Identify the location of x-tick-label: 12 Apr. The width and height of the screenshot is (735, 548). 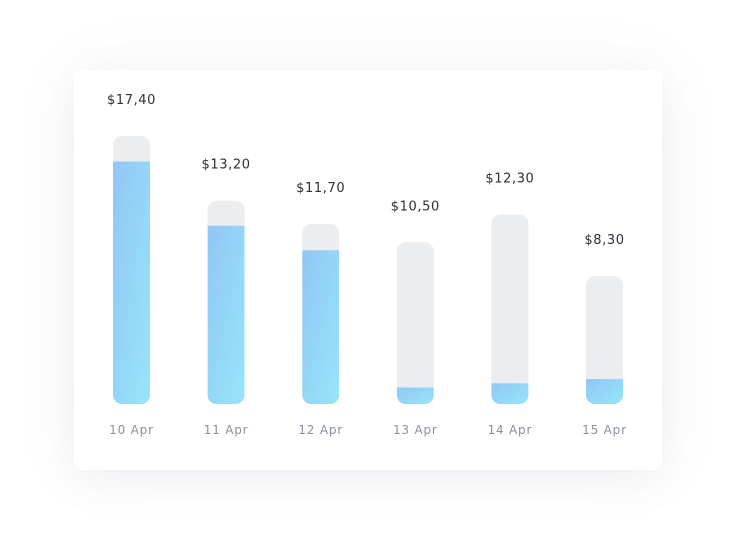
(320, 430).